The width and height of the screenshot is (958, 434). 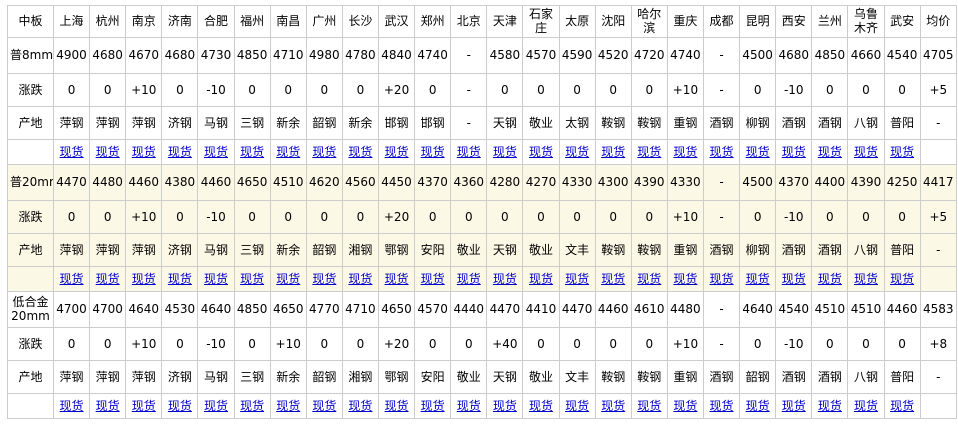 What do you see at coordinates (396, 249) in the screenshot?
I see `origin-cell: 鄂钢` at bounding box center [396, 249].